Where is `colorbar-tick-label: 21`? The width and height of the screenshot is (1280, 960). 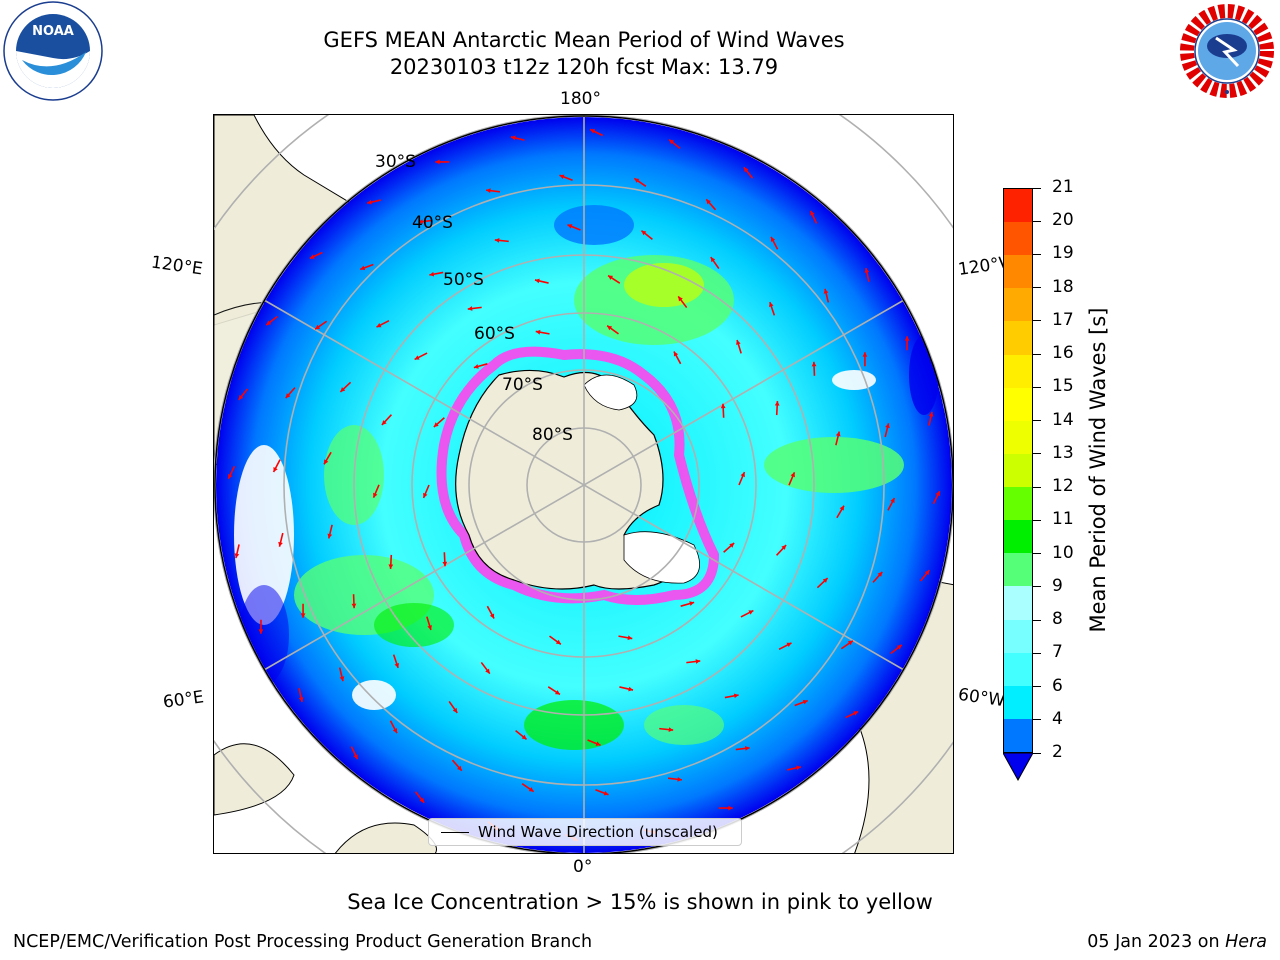 colorbar-tick-label: 21 is located at coordinates (1063, 187).